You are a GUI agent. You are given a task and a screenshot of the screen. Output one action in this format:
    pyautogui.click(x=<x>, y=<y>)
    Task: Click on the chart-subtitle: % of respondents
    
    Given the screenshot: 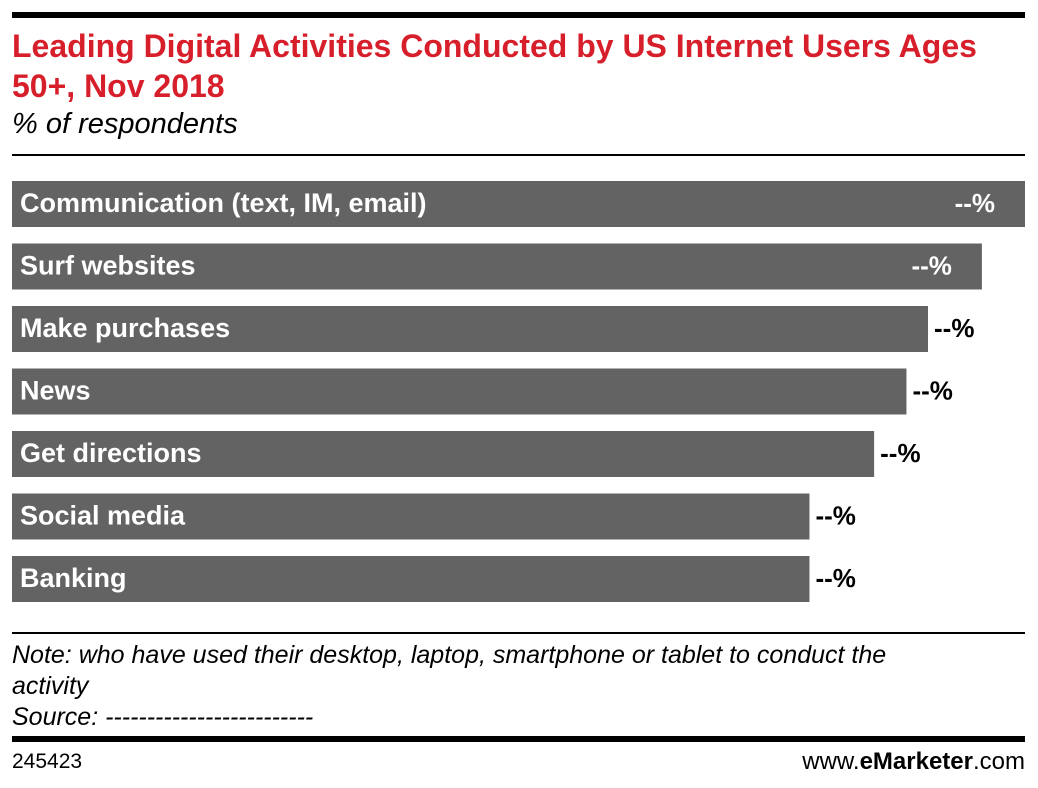 What is the action you would take?
    pyautogui.click(x=125, y=124)
    